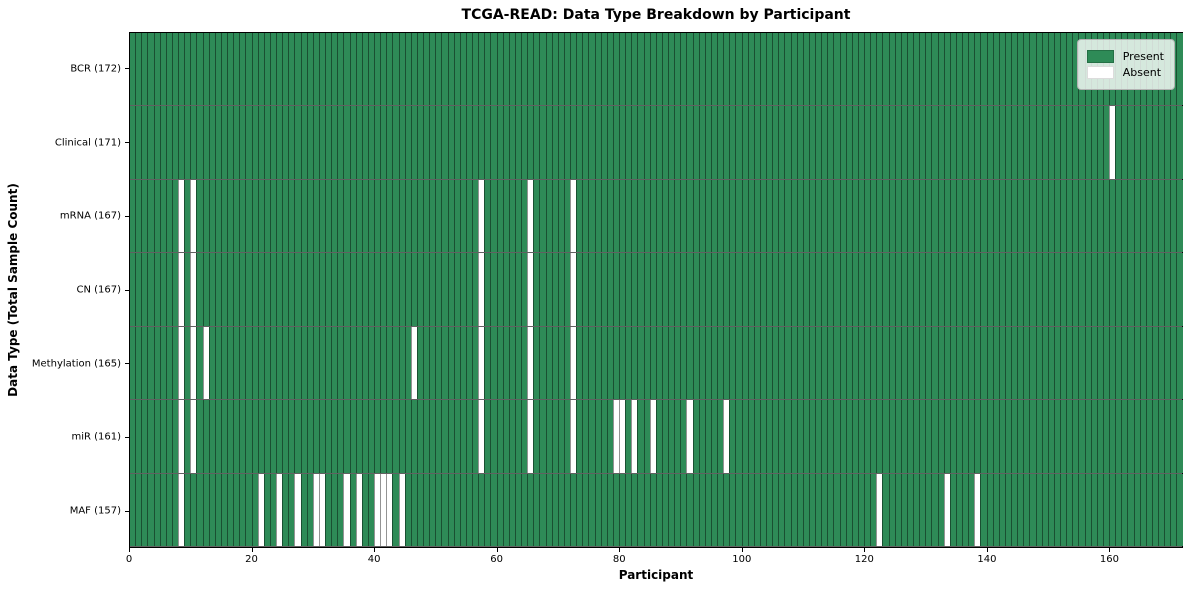 The width and height of the screenshot is (1200, 600). What do you see at coordinates (656, 363) in the screenshot?
I see `heatmap-row-Methylation` at bounding box center [656, 363].